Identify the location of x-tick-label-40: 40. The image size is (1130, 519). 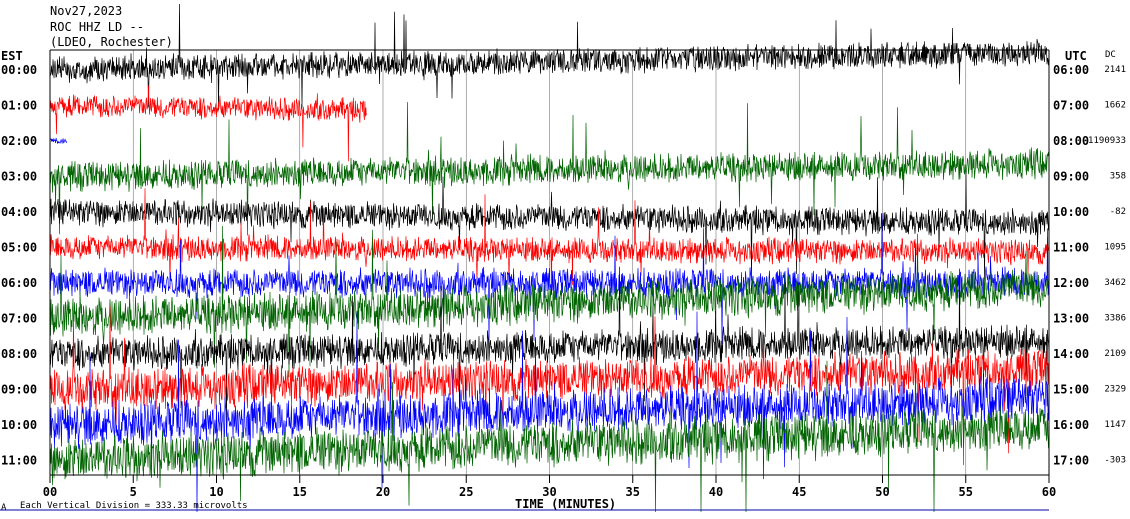
(716, 492).